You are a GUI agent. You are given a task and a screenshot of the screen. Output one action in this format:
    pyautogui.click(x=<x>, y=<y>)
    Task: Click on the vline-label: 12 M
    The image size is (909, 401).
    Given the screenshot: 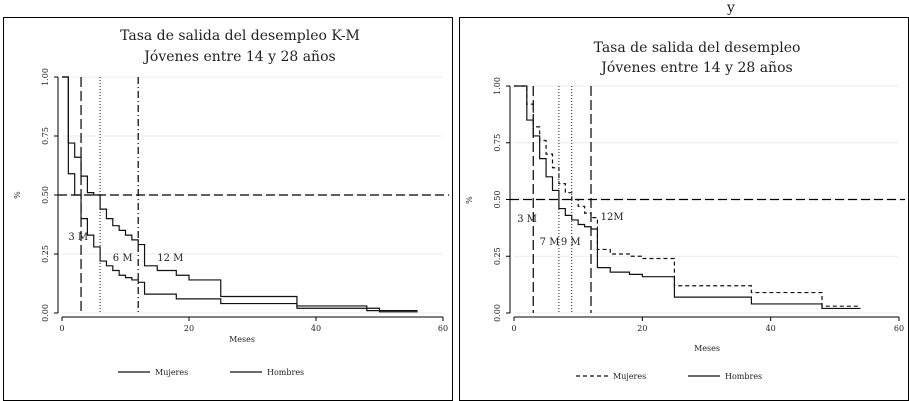 What is the action you would take?
    pyautogui.click(x=170, y=258)
    